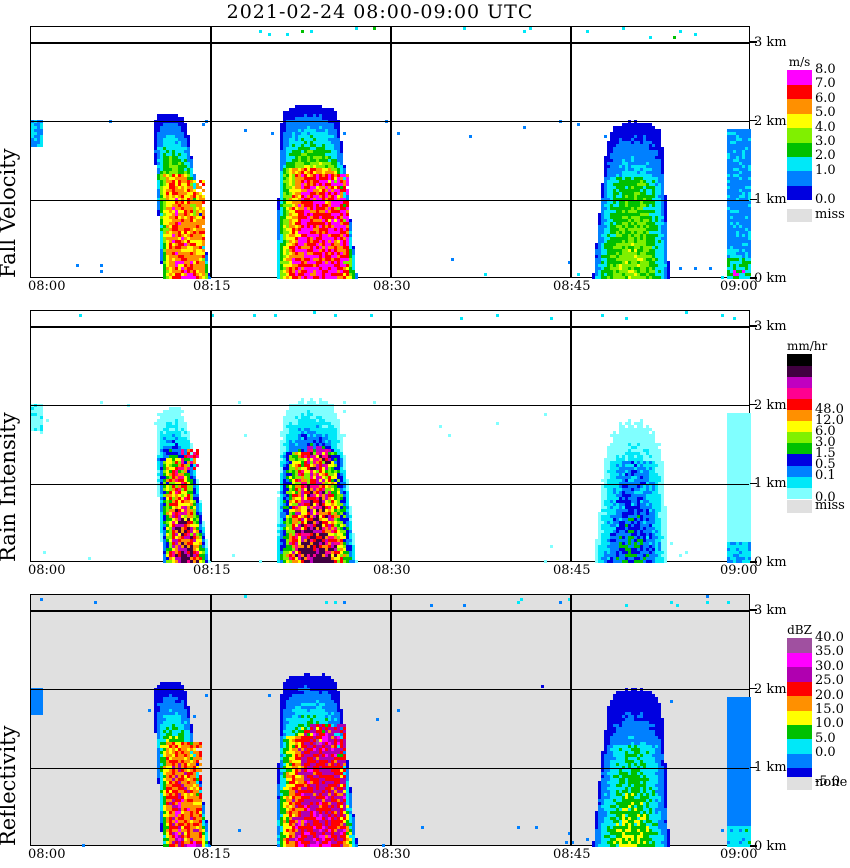  I want to click on colorbar-level-fall-velocity-4_0: 4.0, so click(825, 127).